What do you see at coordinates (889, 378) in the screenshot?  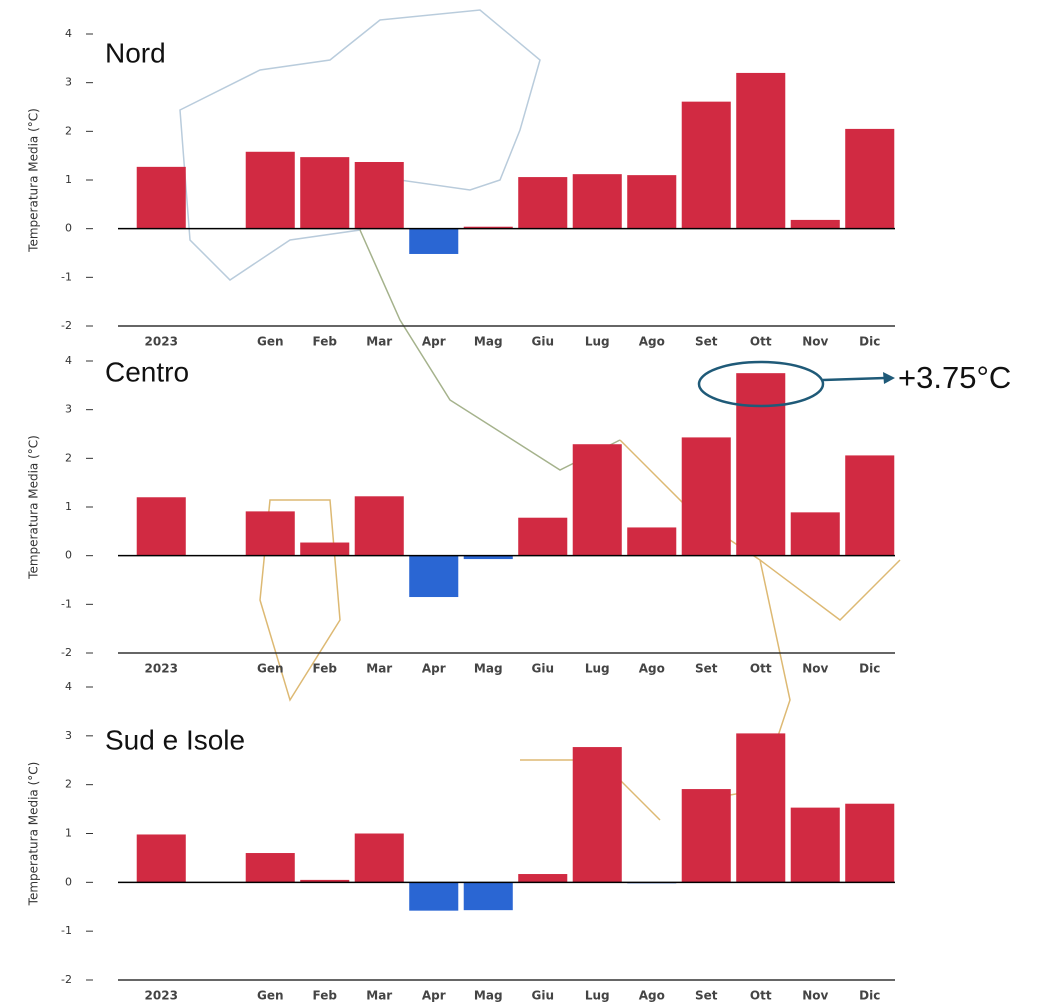 I see `arrow-head` at bounding box center [889, 378].